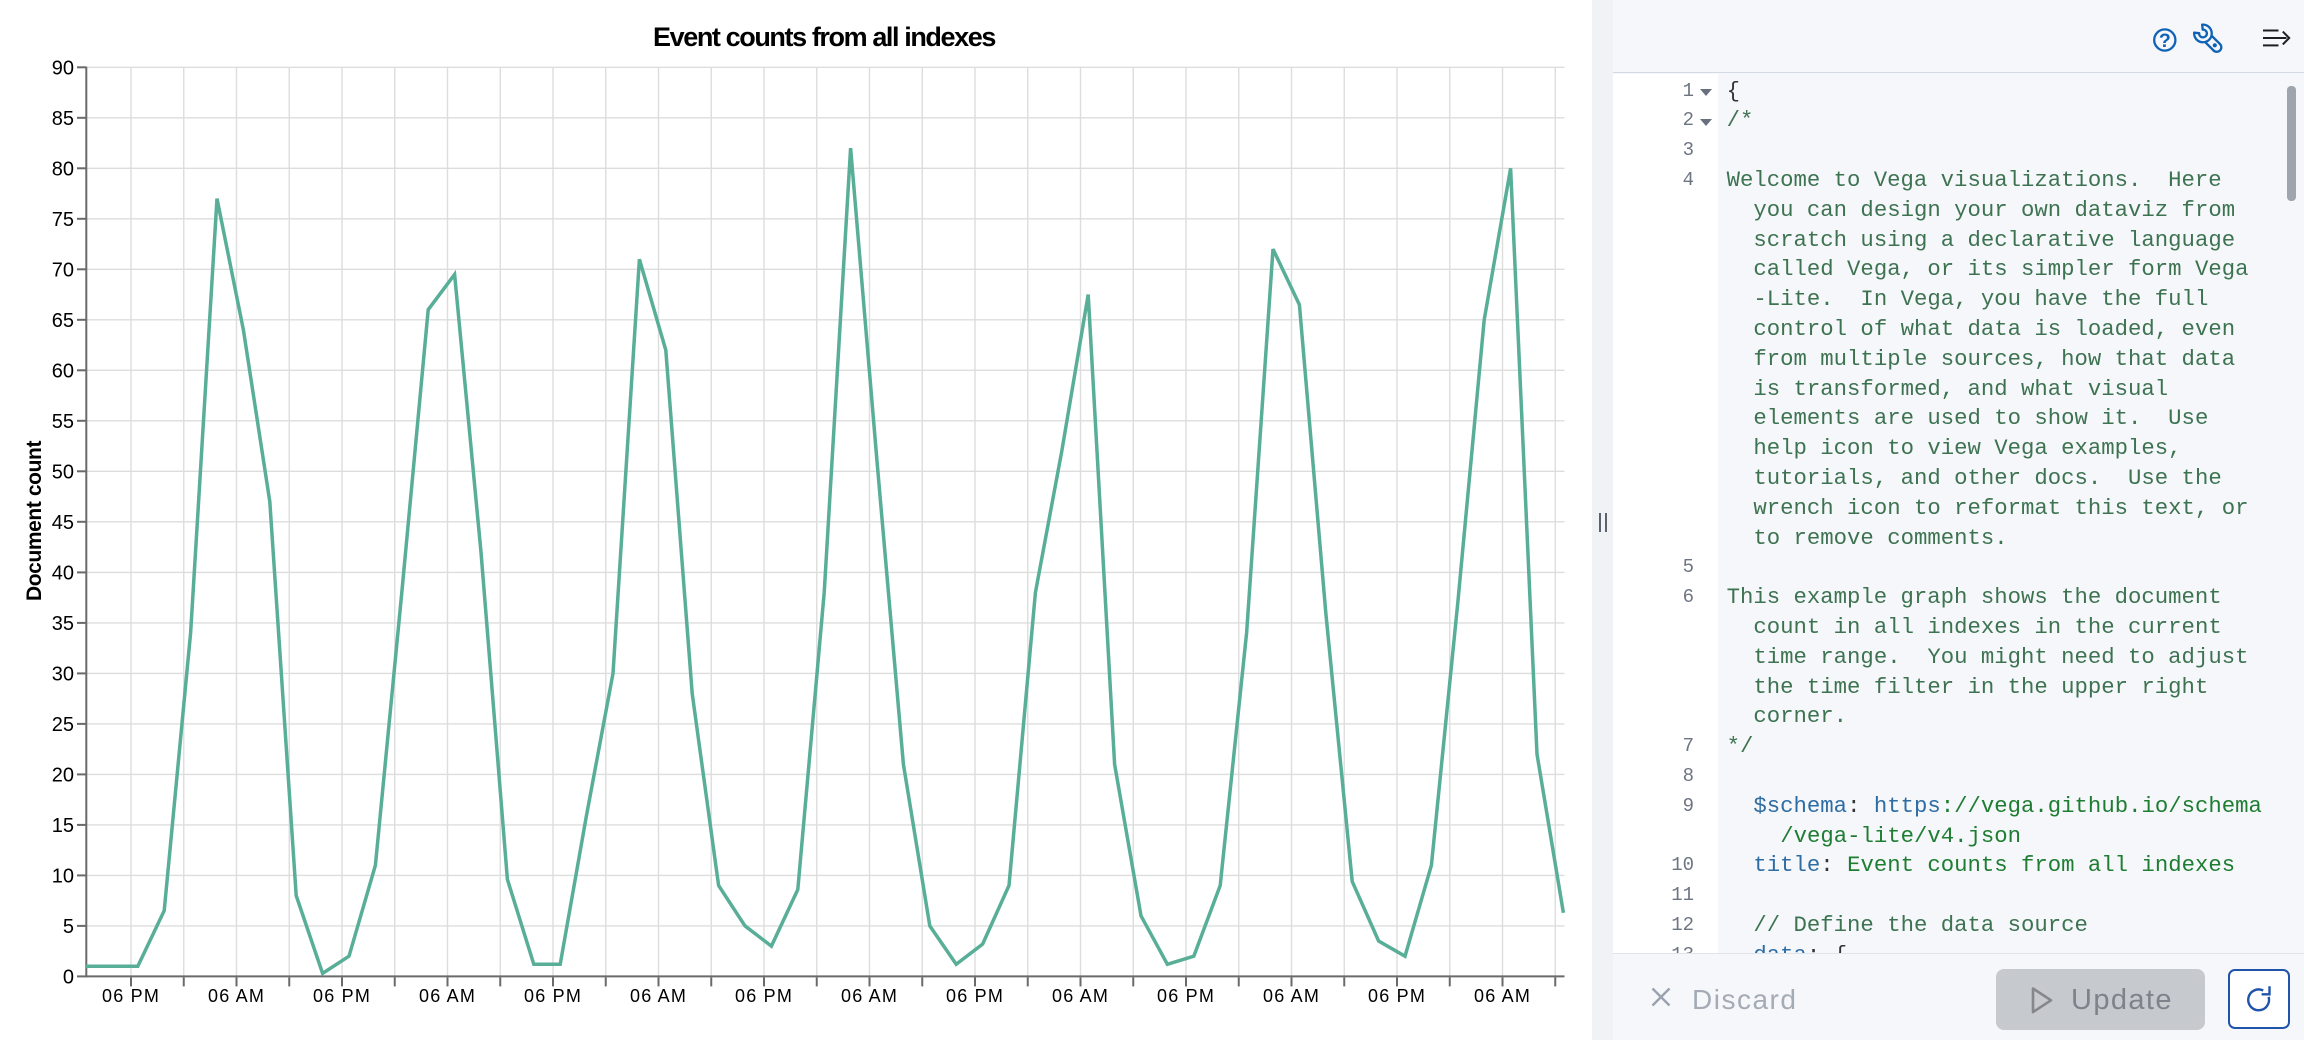  What do you see at coordinates (63, 523) in the screenshot?
I see `svg-text: 45` at bounding box center [63, 523].